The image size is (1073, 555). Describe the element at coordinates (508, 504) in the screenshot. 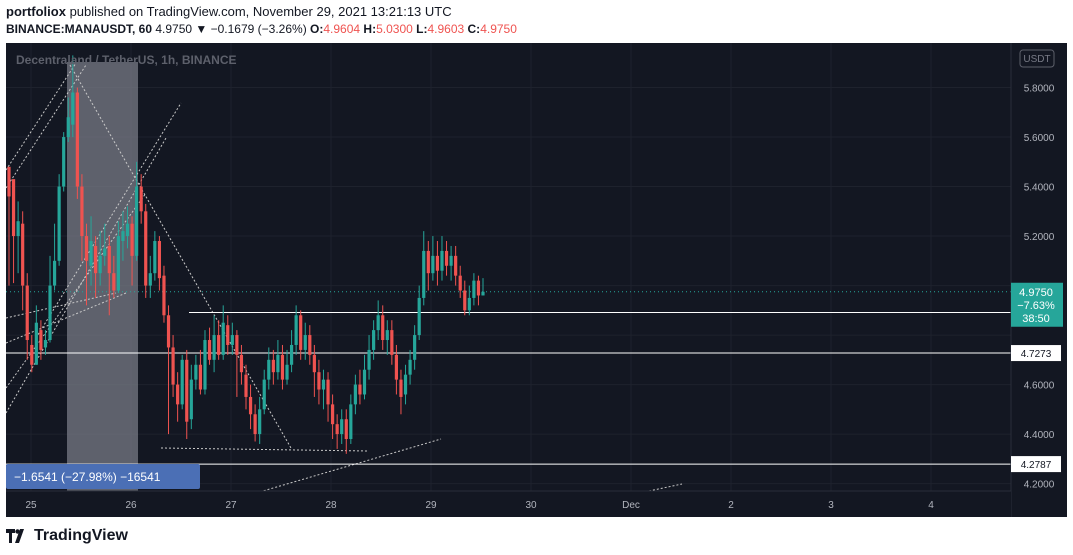

I see `time-axis` at that location.